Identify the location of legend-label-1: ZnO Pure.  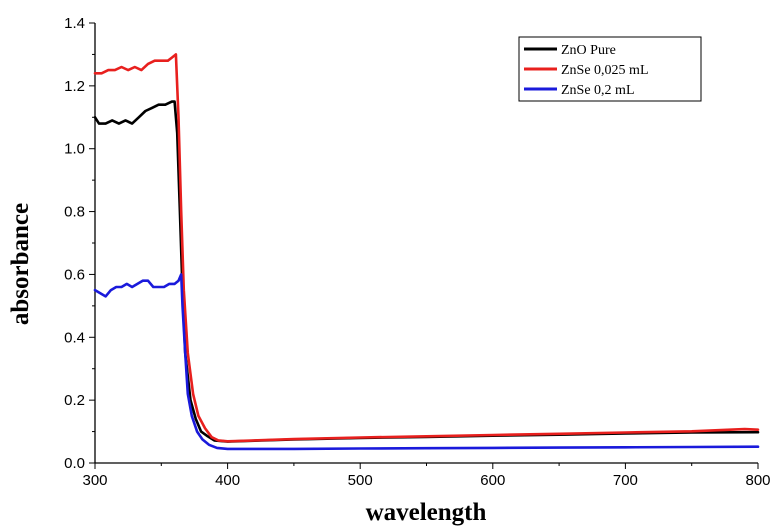
(588, 50).